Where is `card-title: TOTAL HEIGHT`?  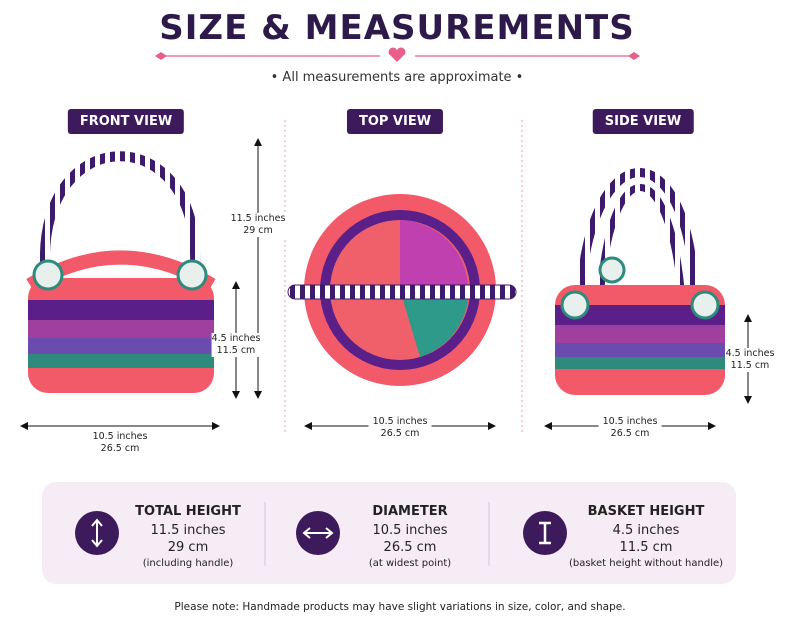 card-title: TOTAL HEIGHT is located at coordinates (188, 511).